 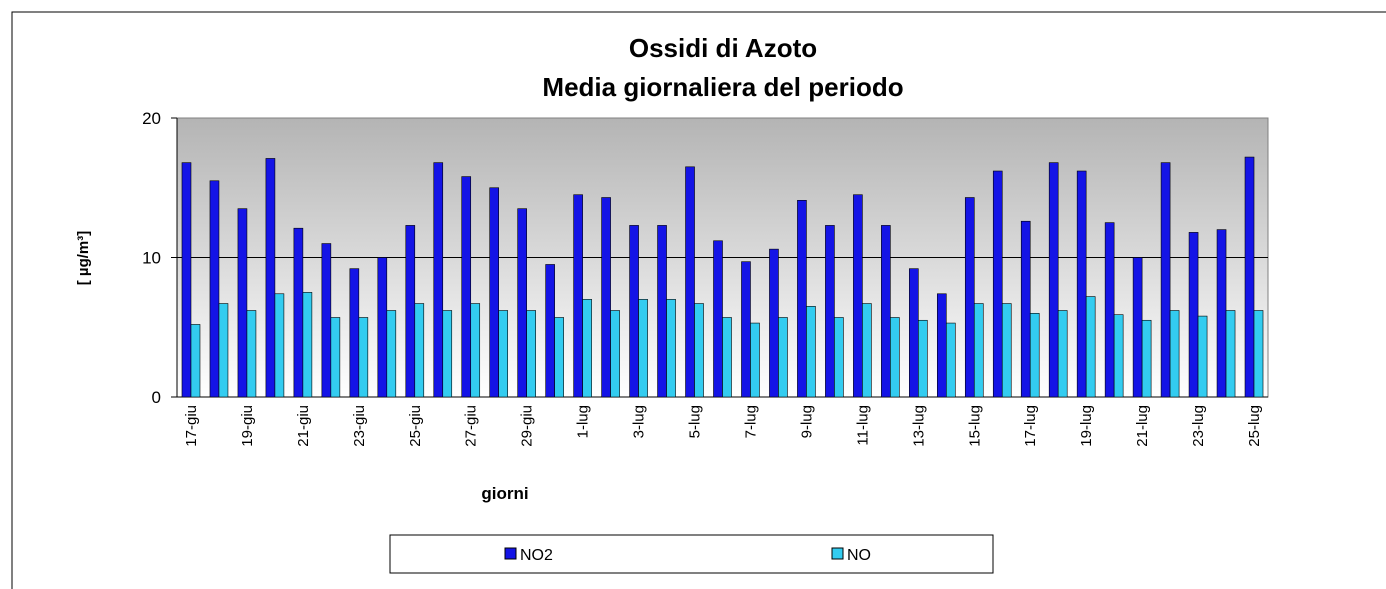 I want to click on x-tick-label: 23-giu, so click(x=359, y=426).